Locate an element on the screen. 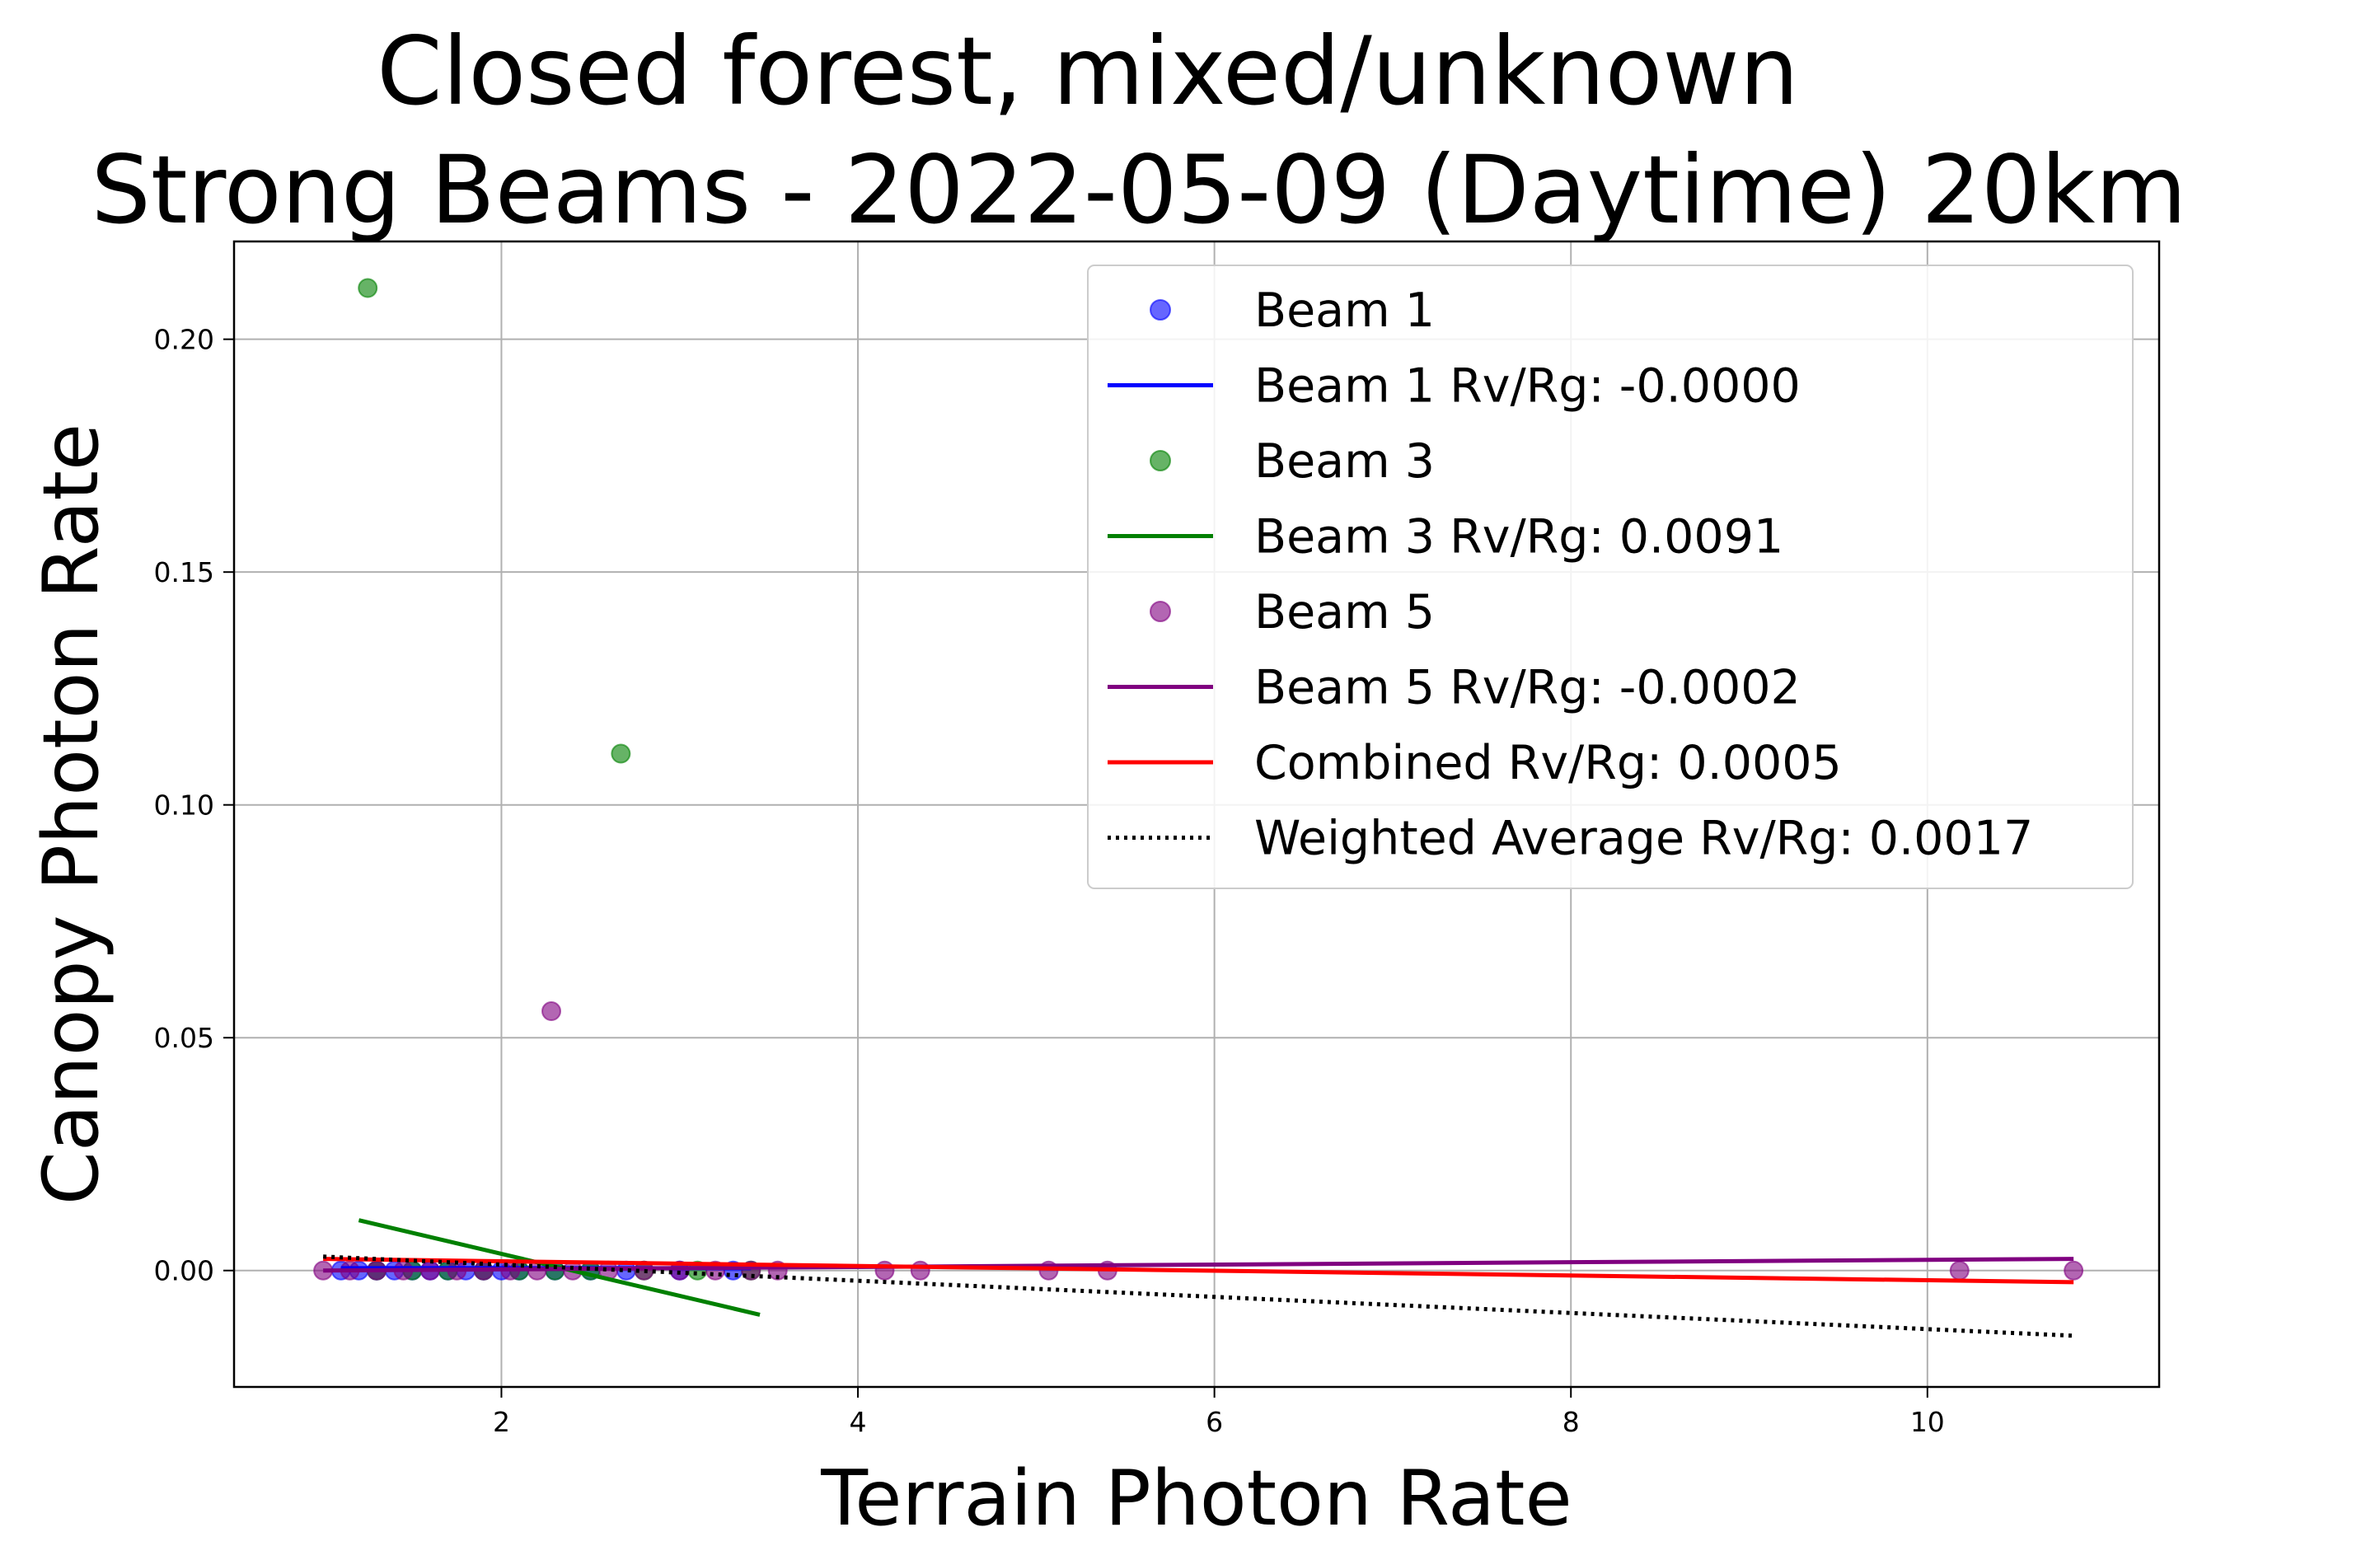 The width and height of the screenshot is (2380, 1560). x-tick-label: 10 is located at coordinates (1927, 1422).